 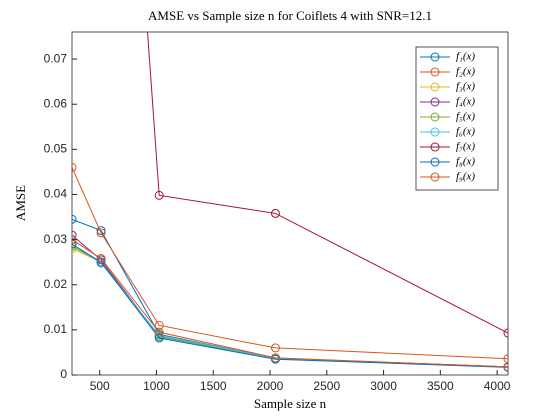 What do you see at coordinates (20, 203) in the screenshot?
I see `y-axis-label: AMSE` at bounding box center [20, 203].